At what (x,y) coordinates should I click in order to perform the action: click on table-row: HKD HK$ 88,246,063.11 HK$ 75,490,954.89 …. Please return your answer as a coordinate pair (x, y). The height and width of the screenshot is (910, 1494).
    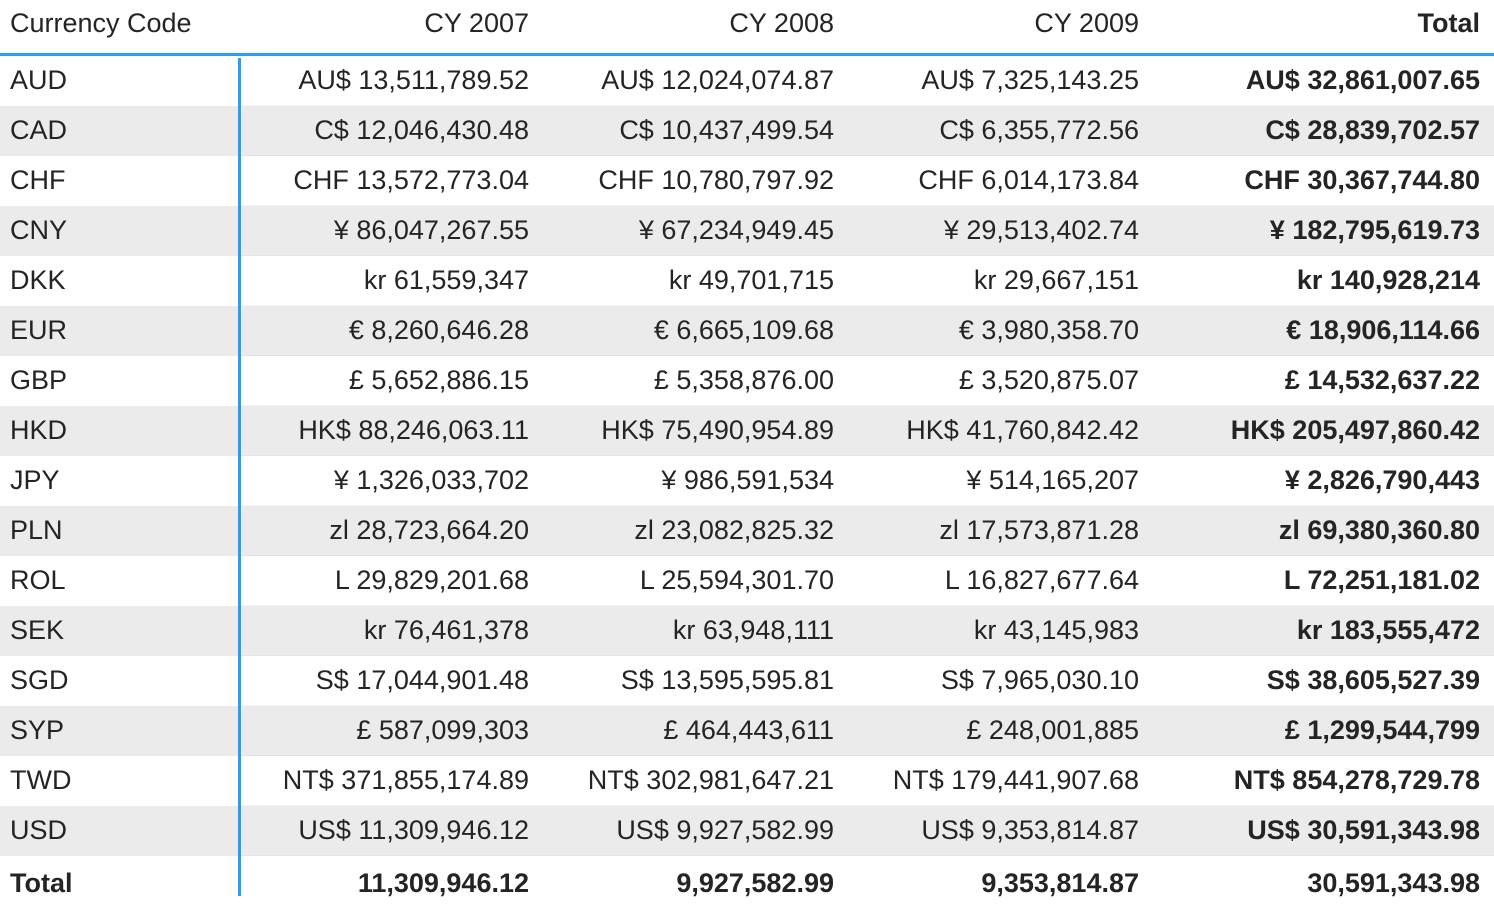
    Looking at the image, I should click on (747, 431).